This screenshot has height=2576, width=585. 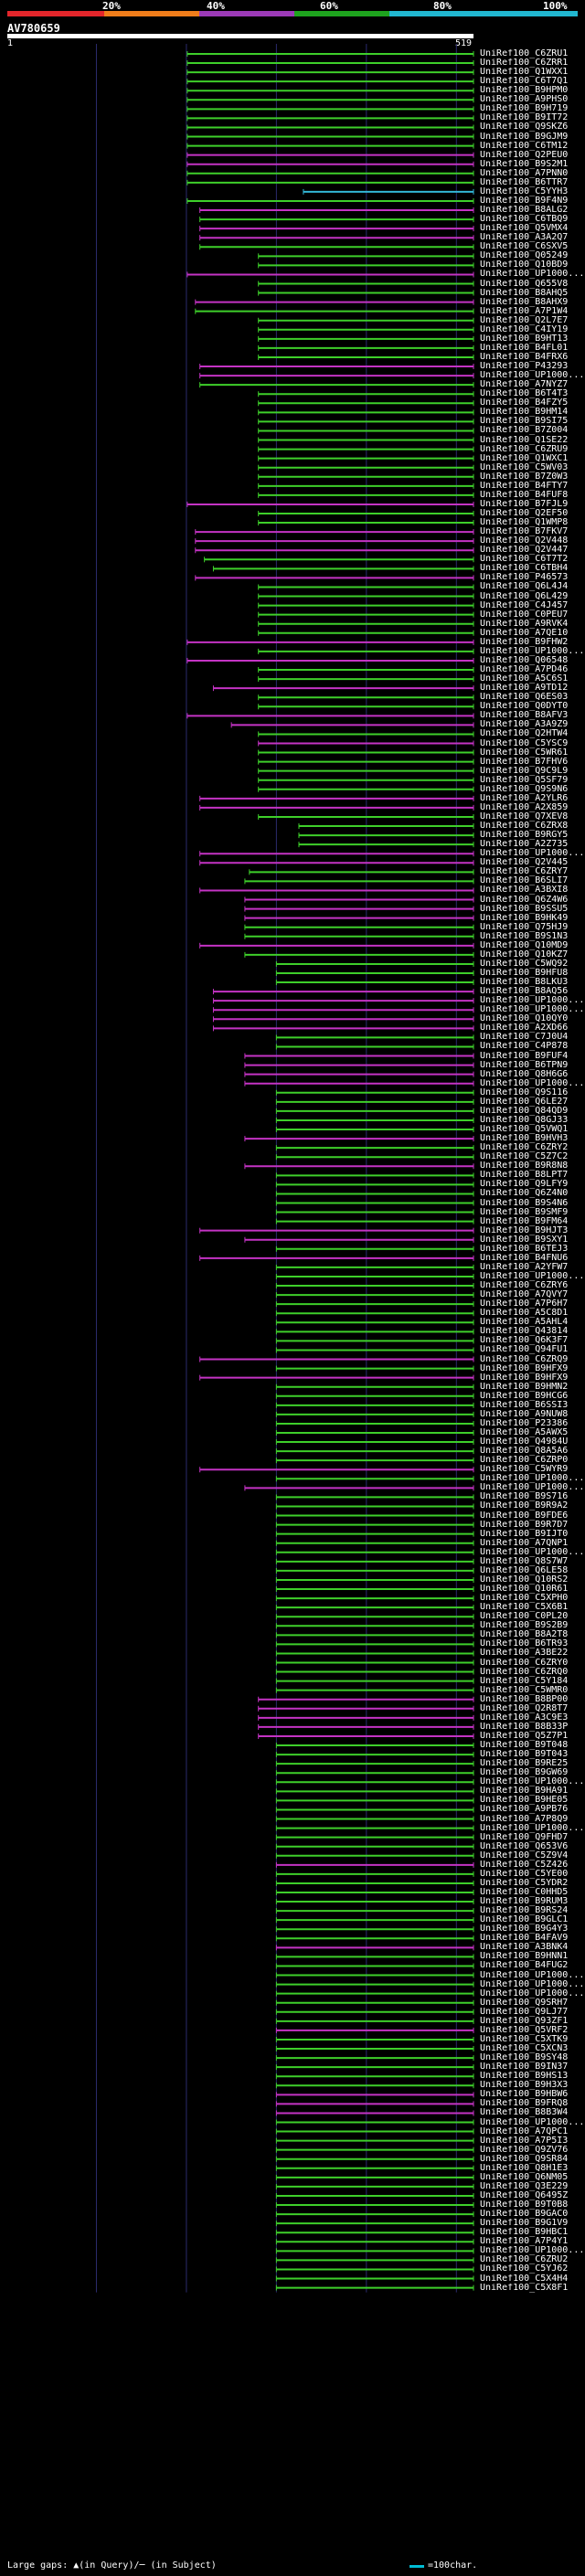 What do you see at coordinates (524, 1534) in the screenshot?
I see `hit-label: UniRef100_B9IJT0` at bounding box center [524, 1534].